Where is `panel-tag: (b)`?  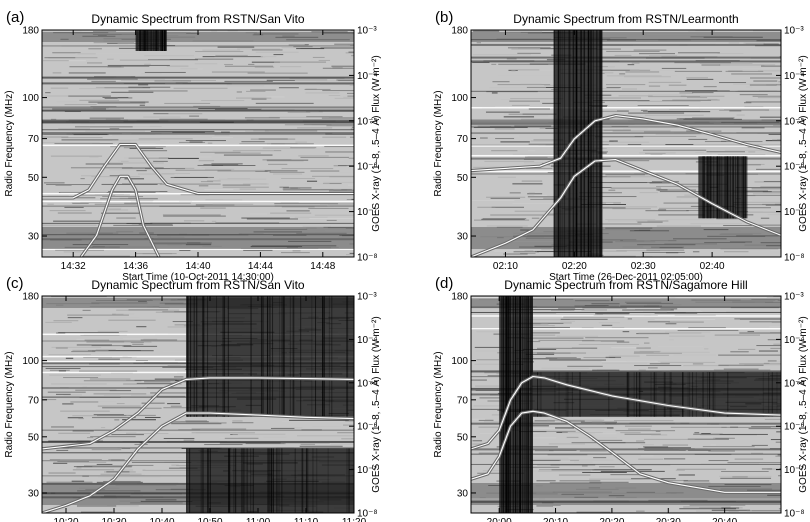
panel-tag: (b) is located at coordinates (444, 17).